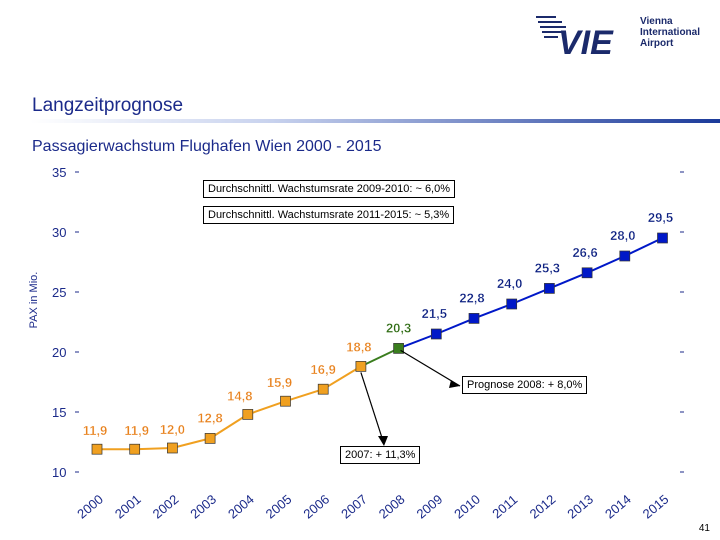 The width and height of the screenshot is (720, 540). Describe the element at coordinates (108, 105) in the screenshot. I see `page-title: Langzeitprognose` at that location.